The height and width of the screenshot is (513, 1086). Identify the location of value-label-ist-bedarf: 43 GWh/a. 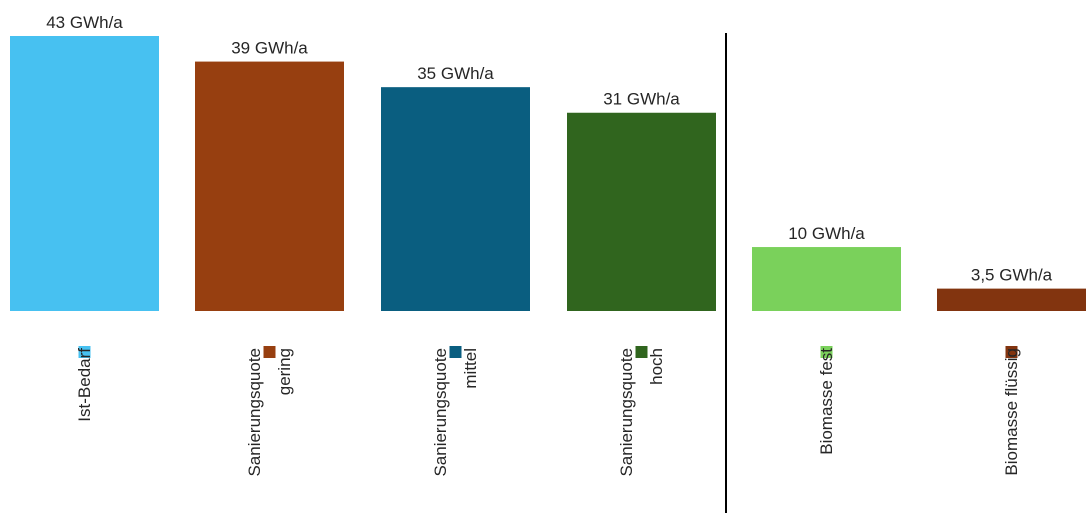
(84, 22).